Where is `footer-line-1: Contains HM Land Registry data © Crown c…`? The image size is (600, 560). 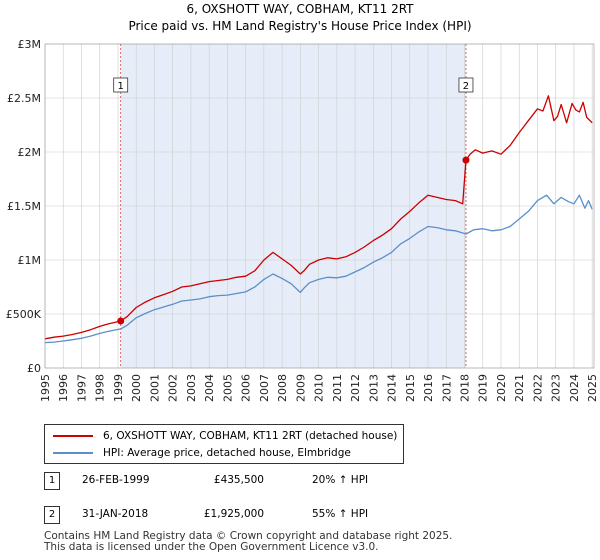 footer-line-1: Contains HM Land Registry data © Crown c… is located at coordinates (248, 536).